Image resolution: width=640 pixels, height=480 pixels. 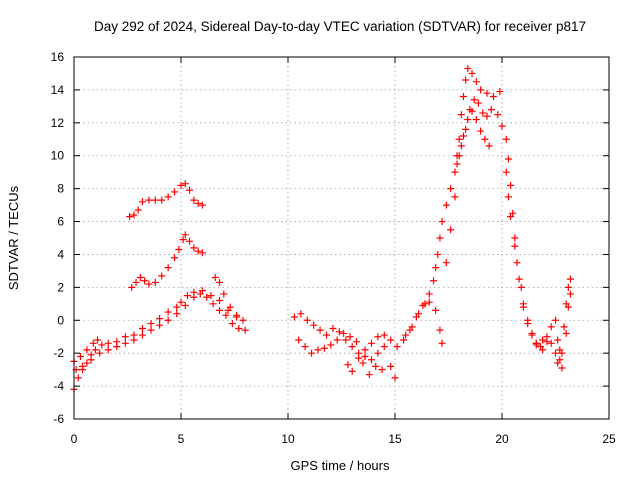 I want to click on y-axis-title: SDTVAR / TECUs, so click(x=13, y=237).